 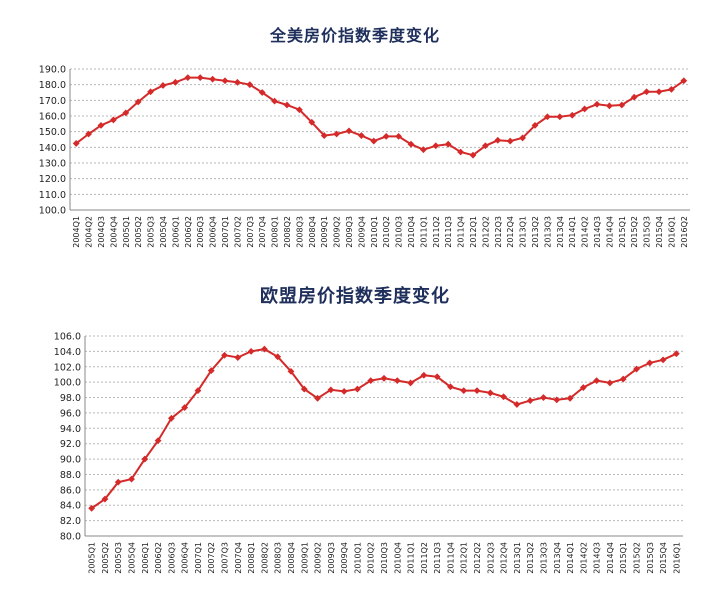 I want to click on us-x-tick-label: 2008Q1, so click(x=275, y=232).